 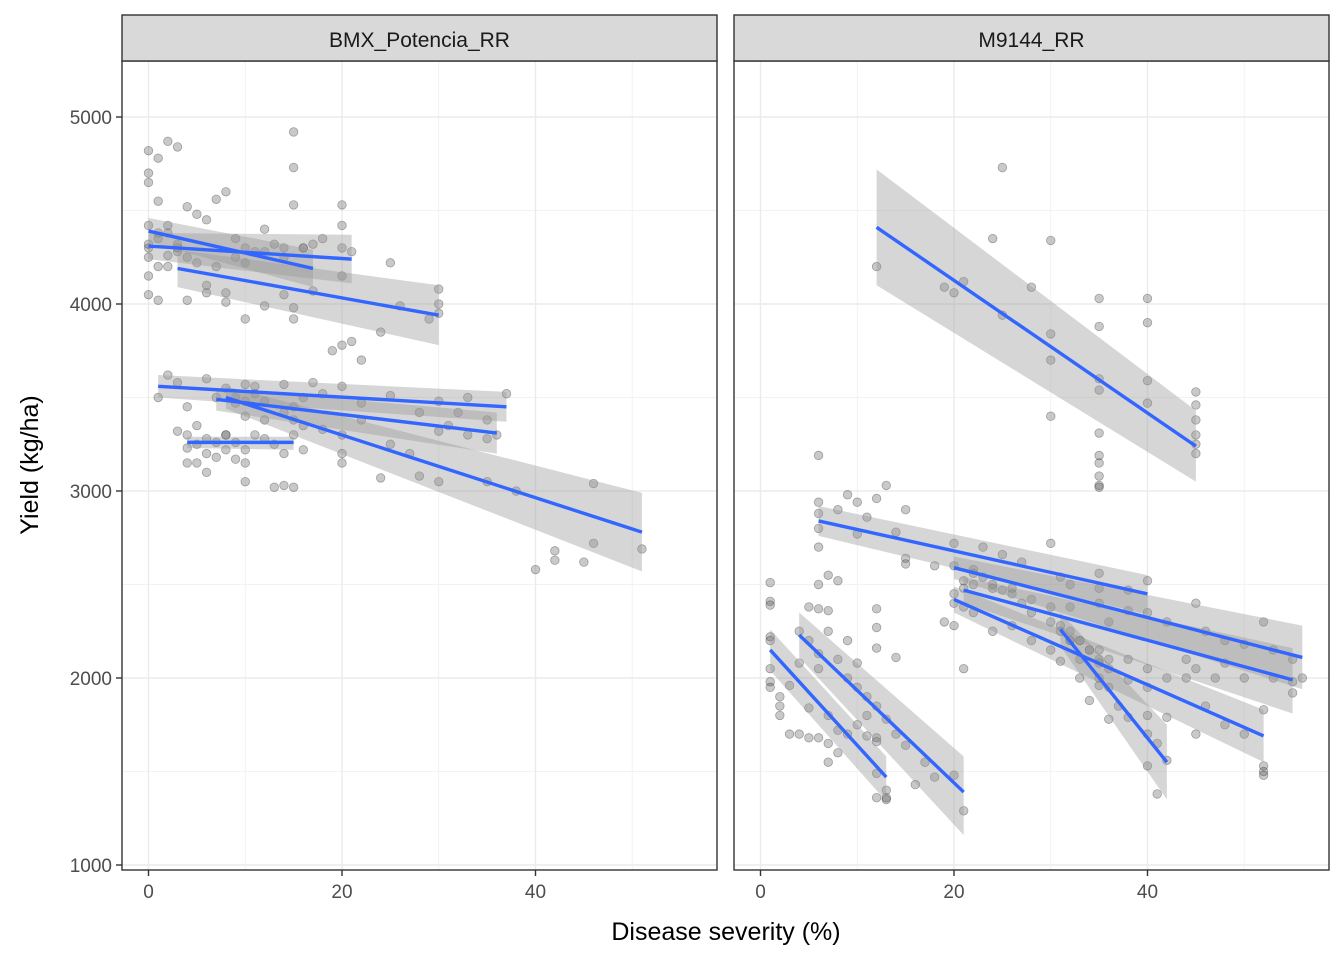 I want to click on y-tick-label: 1000, so click(x=91, y=866).